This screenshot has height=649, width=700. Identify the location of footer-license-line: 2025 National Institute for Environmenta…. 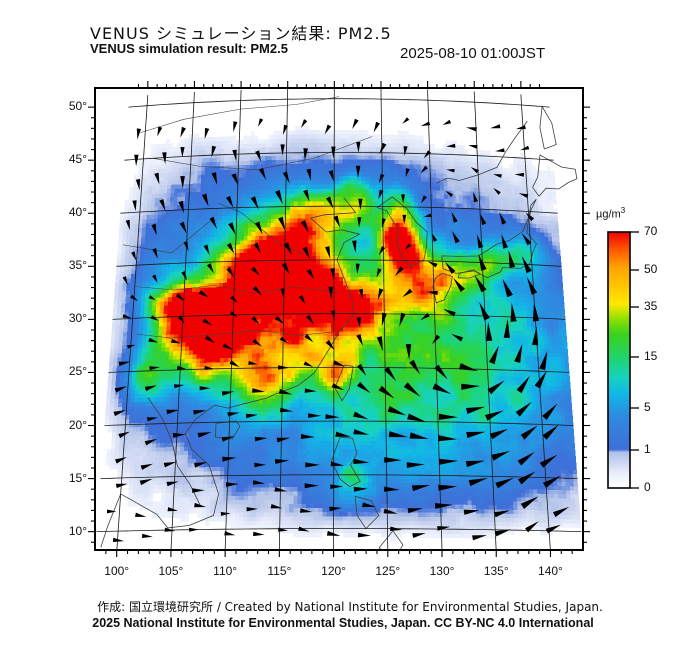
(350, 623).